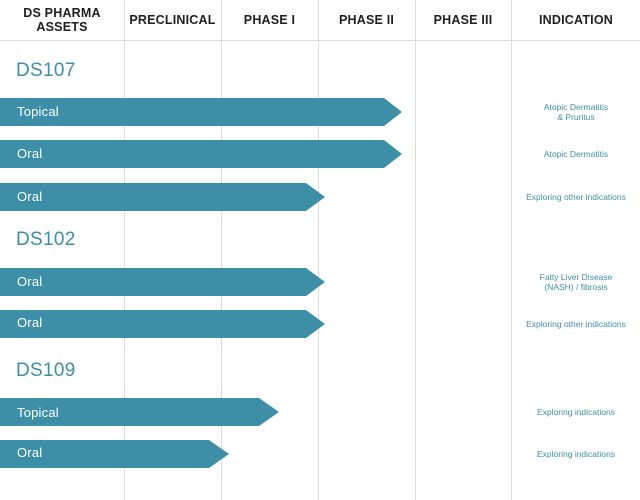  Describe the element at coordinates (576, 282) in the screenshot. I see `indication-text: Fatty Liver Disease (NASH) / fibrosis` at that location.